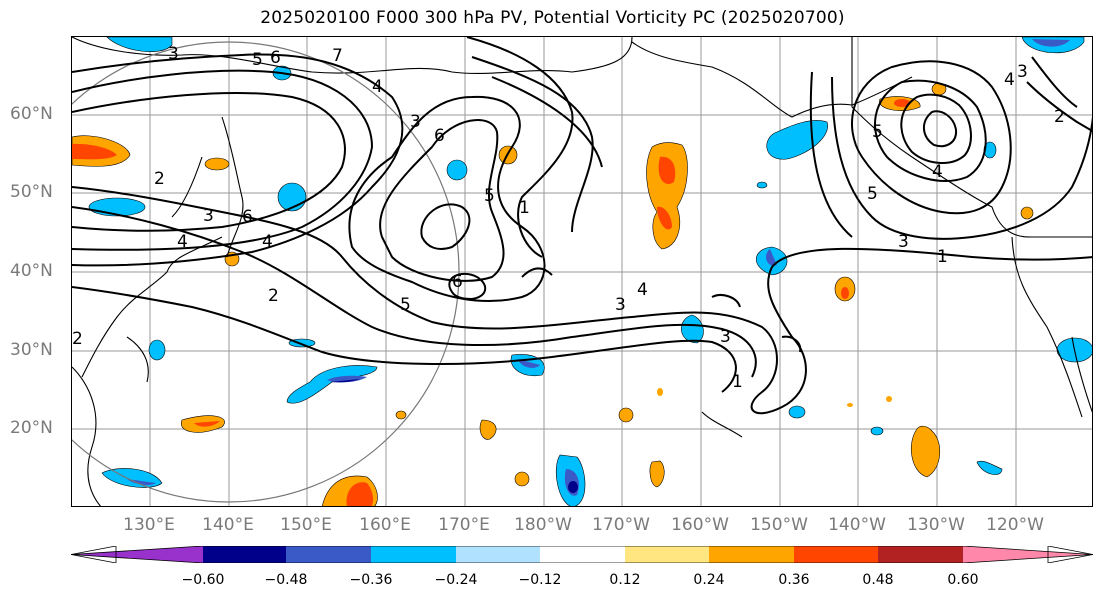 The height and width of the screenshot is (601, 1105). I want to click on colorbar-tick: 0.24, so click(709, 580).